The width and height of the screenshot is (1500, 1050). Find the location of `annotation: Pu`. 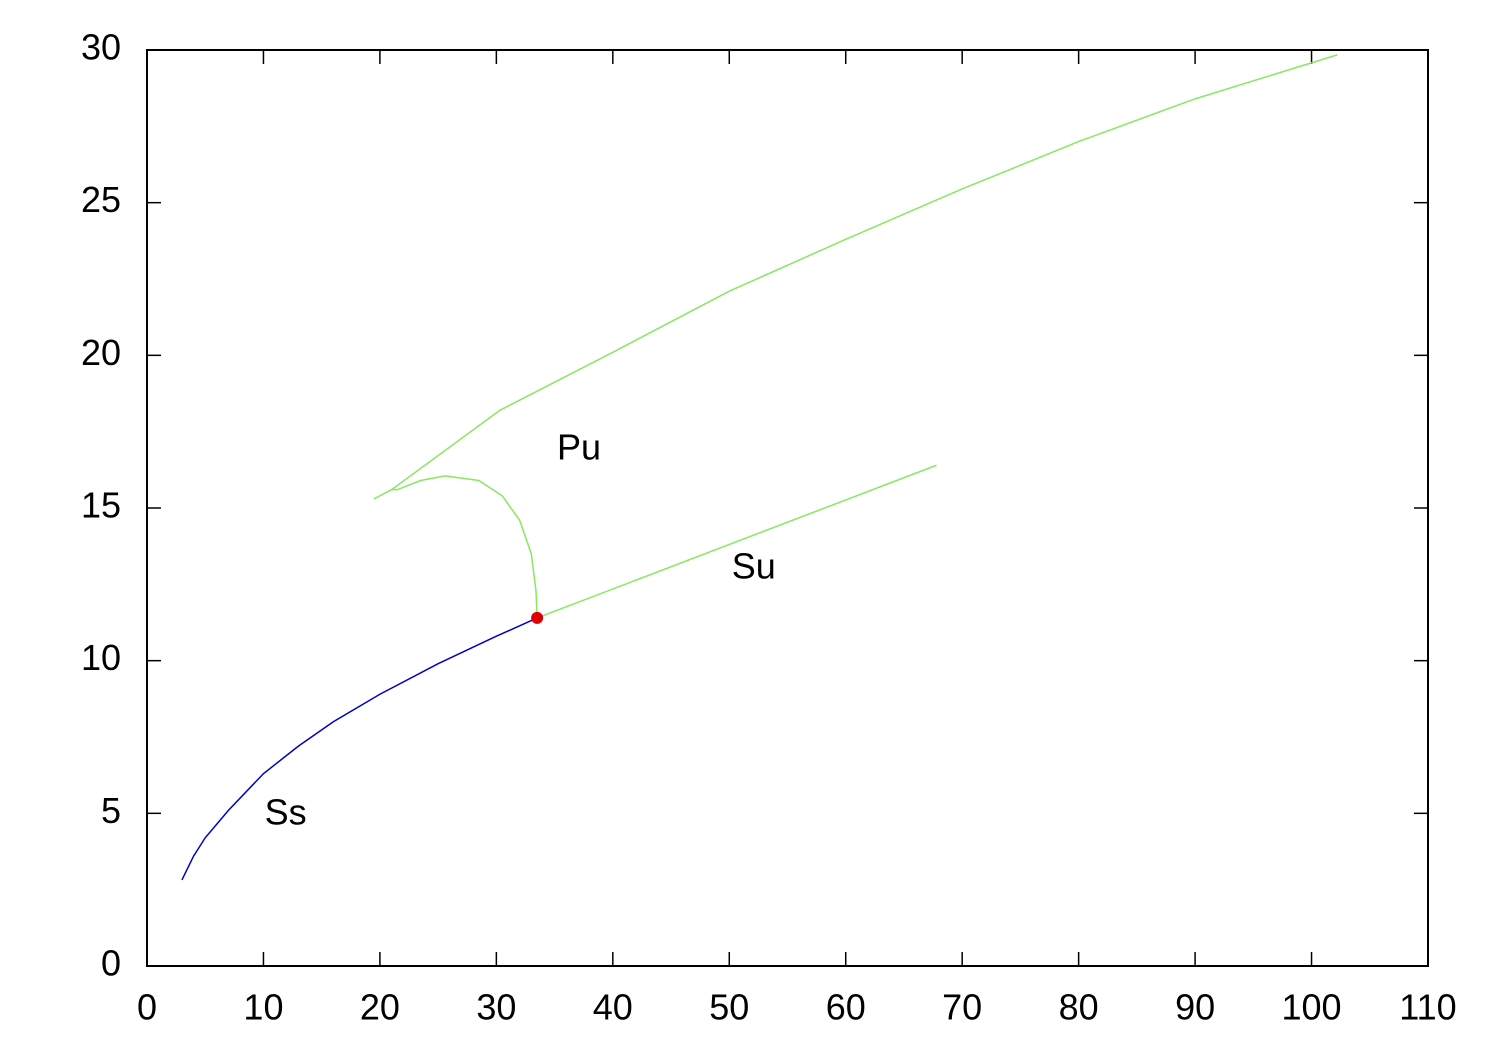

annotation: Pu is located at coordinates (579, 447).